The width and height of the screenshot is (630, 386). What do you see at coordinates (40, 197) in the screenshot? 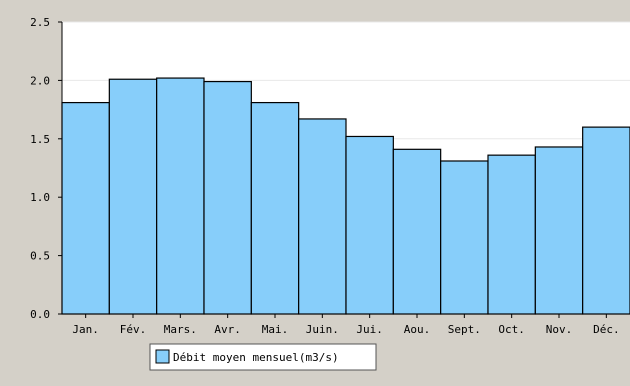
I see `y-tick-label: 1.0` at bounding box center [40, 197].